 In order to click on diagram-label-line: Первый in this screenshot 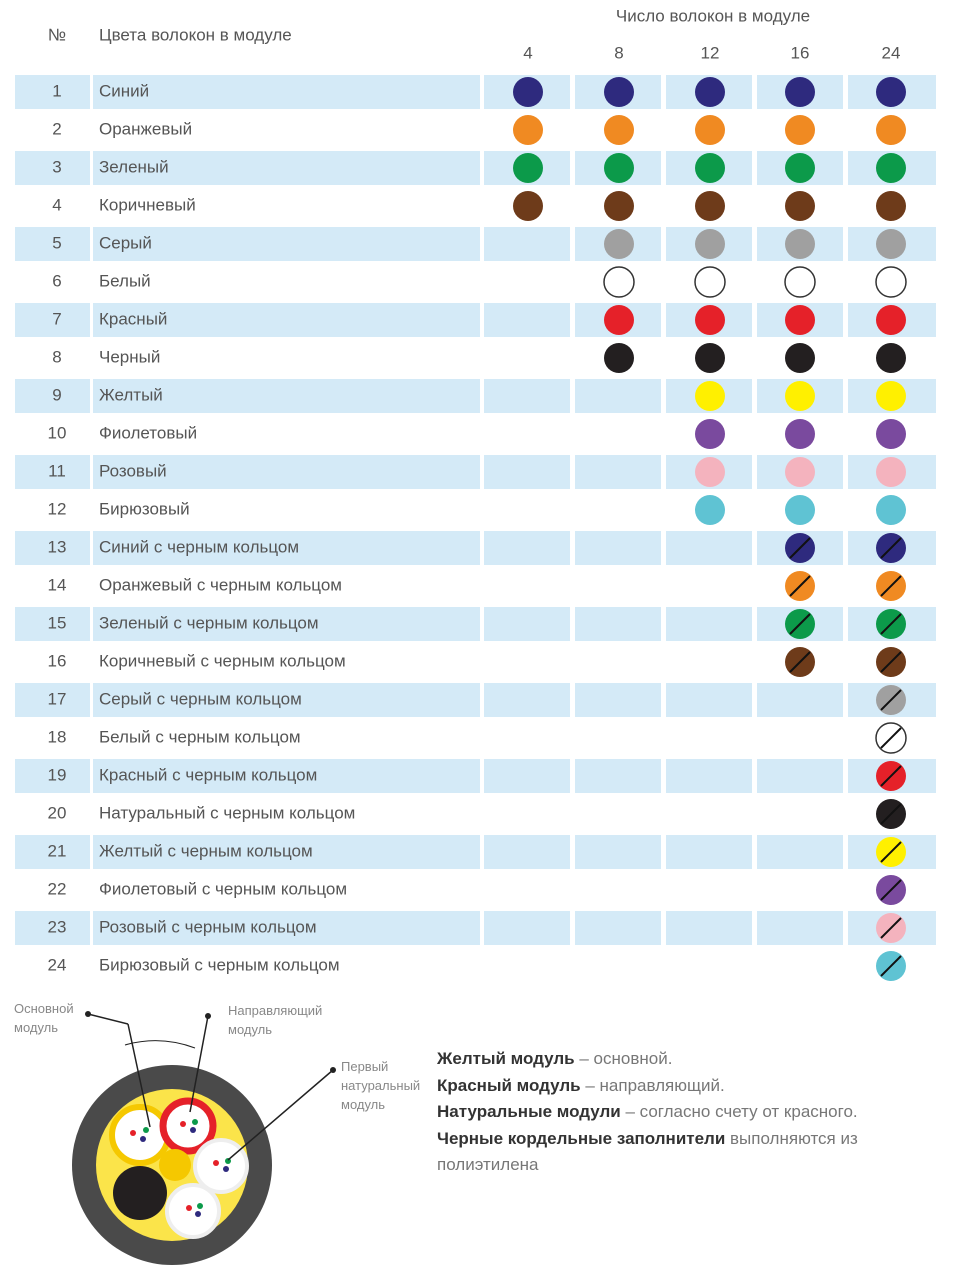, I will do `click(364, 1066)`.